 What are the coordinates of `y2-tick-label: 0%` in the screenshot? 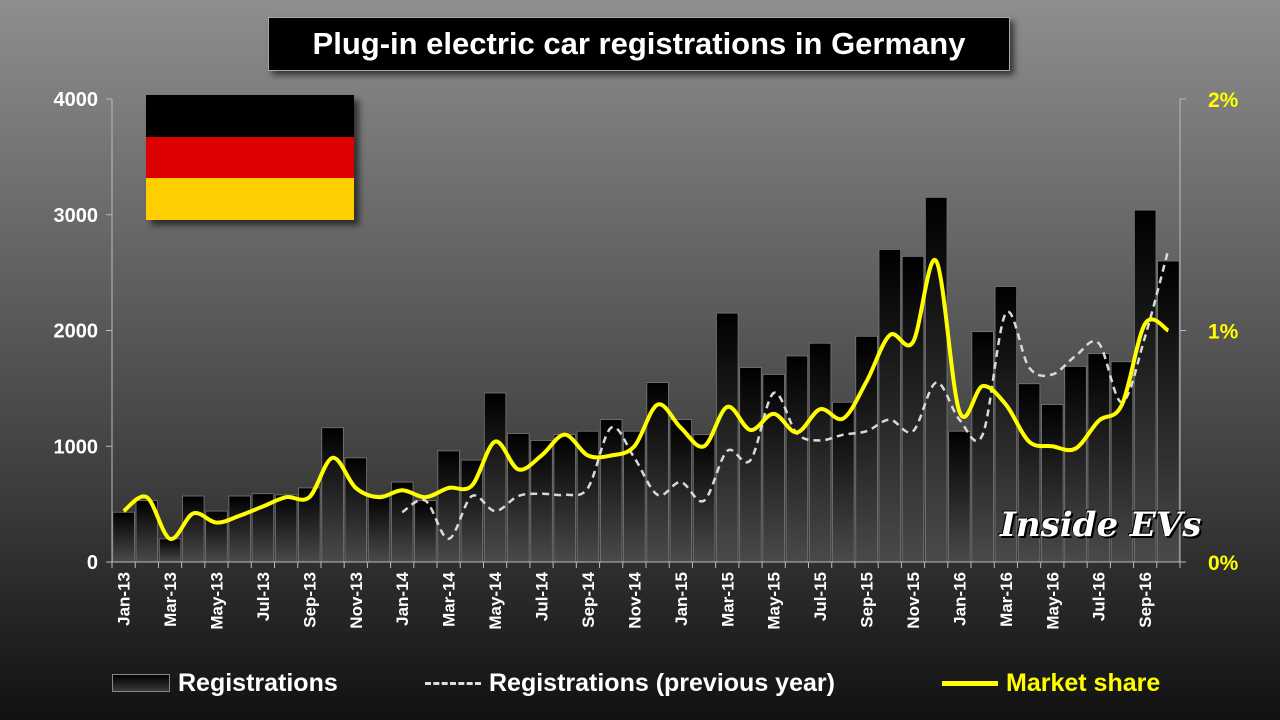 It's located at (1223, 563).